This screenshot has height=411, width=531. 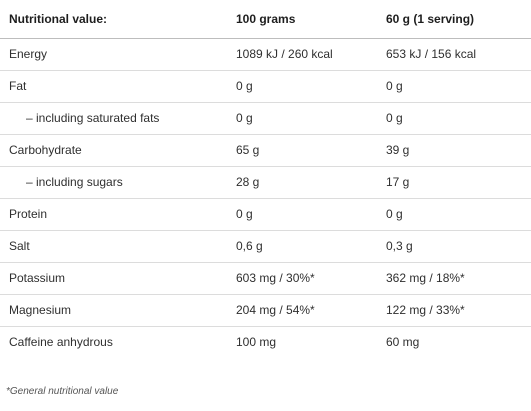 What do you see at coordinates (118, 246) in the screenshot?
I see `row-name-salt: Salt` at bounding box center [118, 246].